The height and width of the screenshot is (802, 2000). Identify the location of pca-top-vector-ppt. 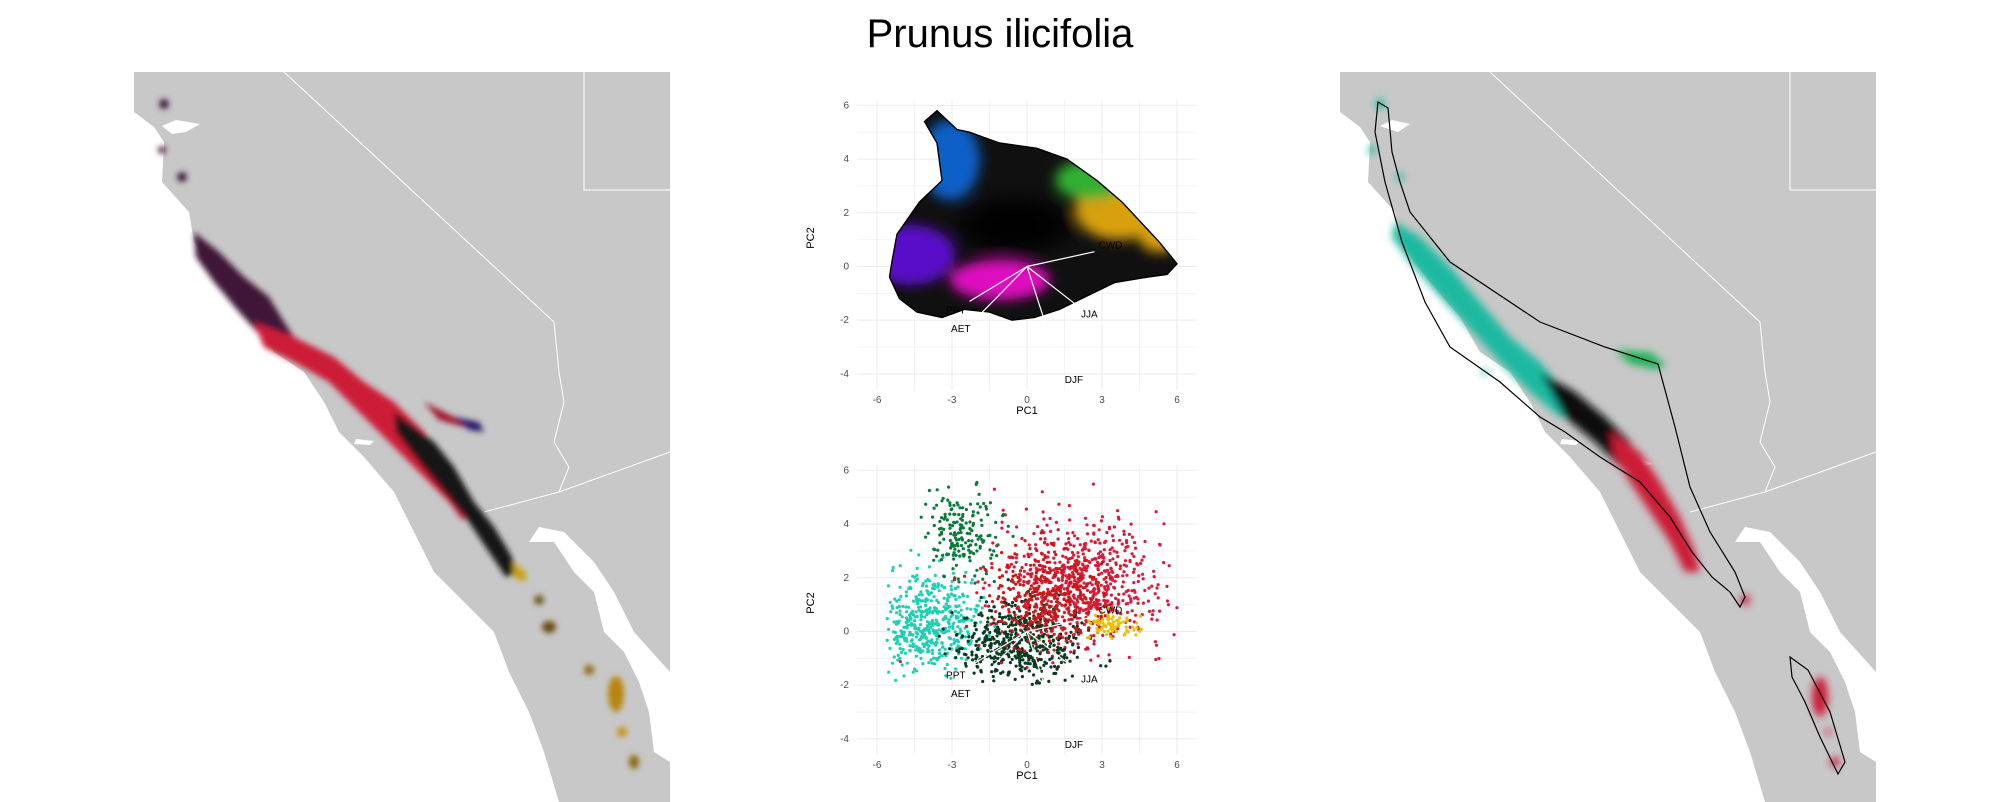
(998, 283).